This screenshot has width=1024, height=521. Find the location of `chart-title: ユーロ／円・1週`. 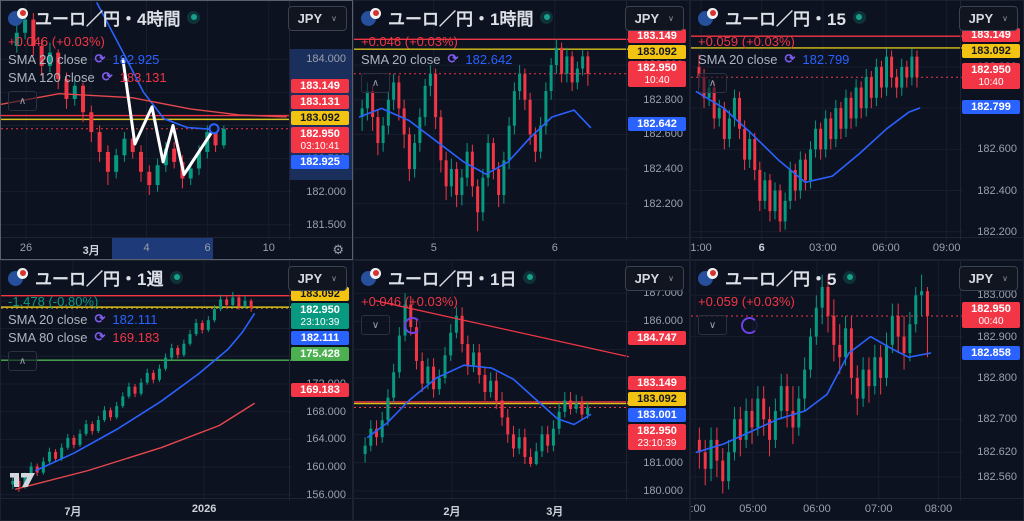

chart-title: ユーロ／円・1週 is located at coordinates (99, 279).